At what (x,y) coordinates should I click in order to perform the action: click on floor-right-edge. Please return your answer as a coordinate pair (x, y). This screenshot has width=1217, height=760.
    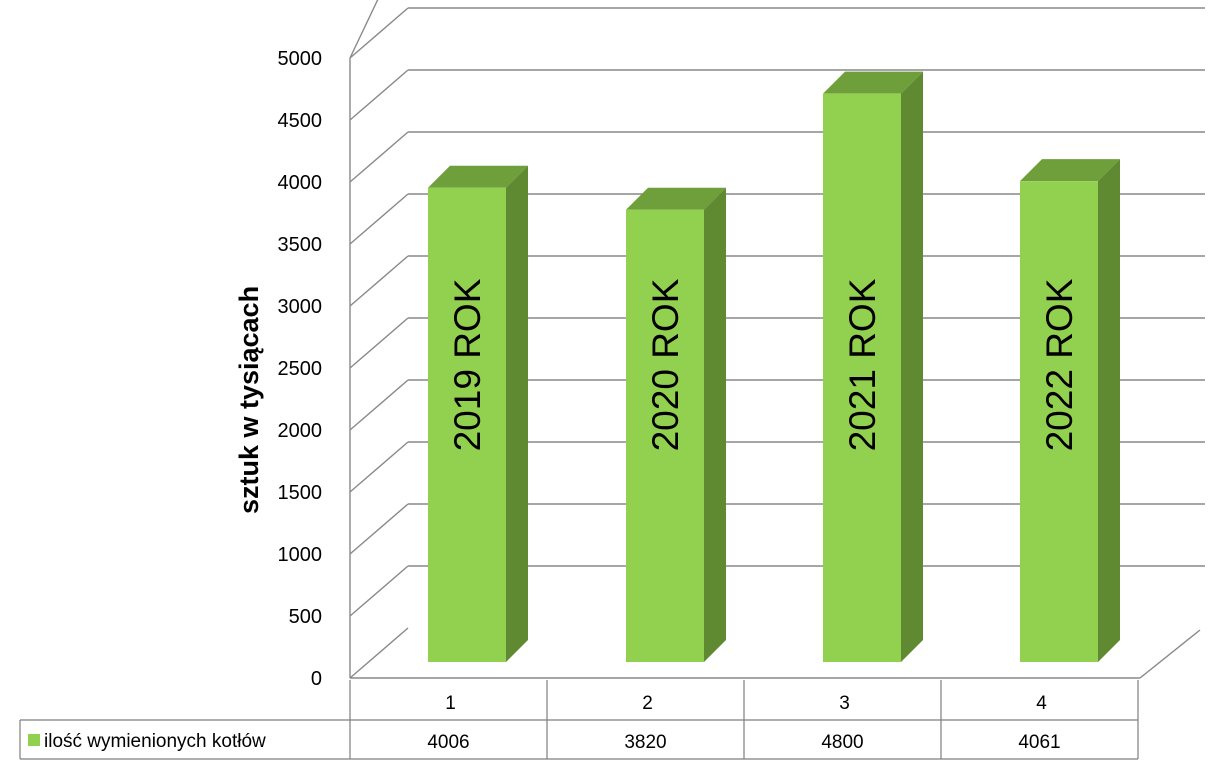
    Looking at the image, I should click on (1170, 654).